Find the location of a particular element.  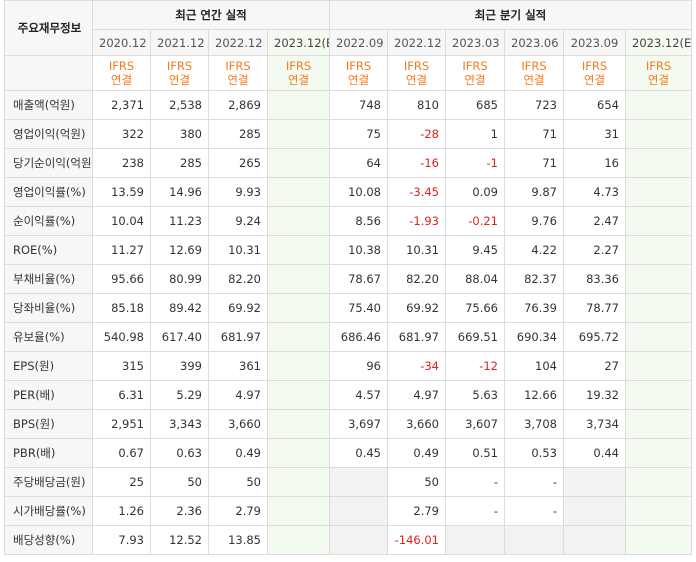

value-cell: -1 is located at coordinates (475, 163).